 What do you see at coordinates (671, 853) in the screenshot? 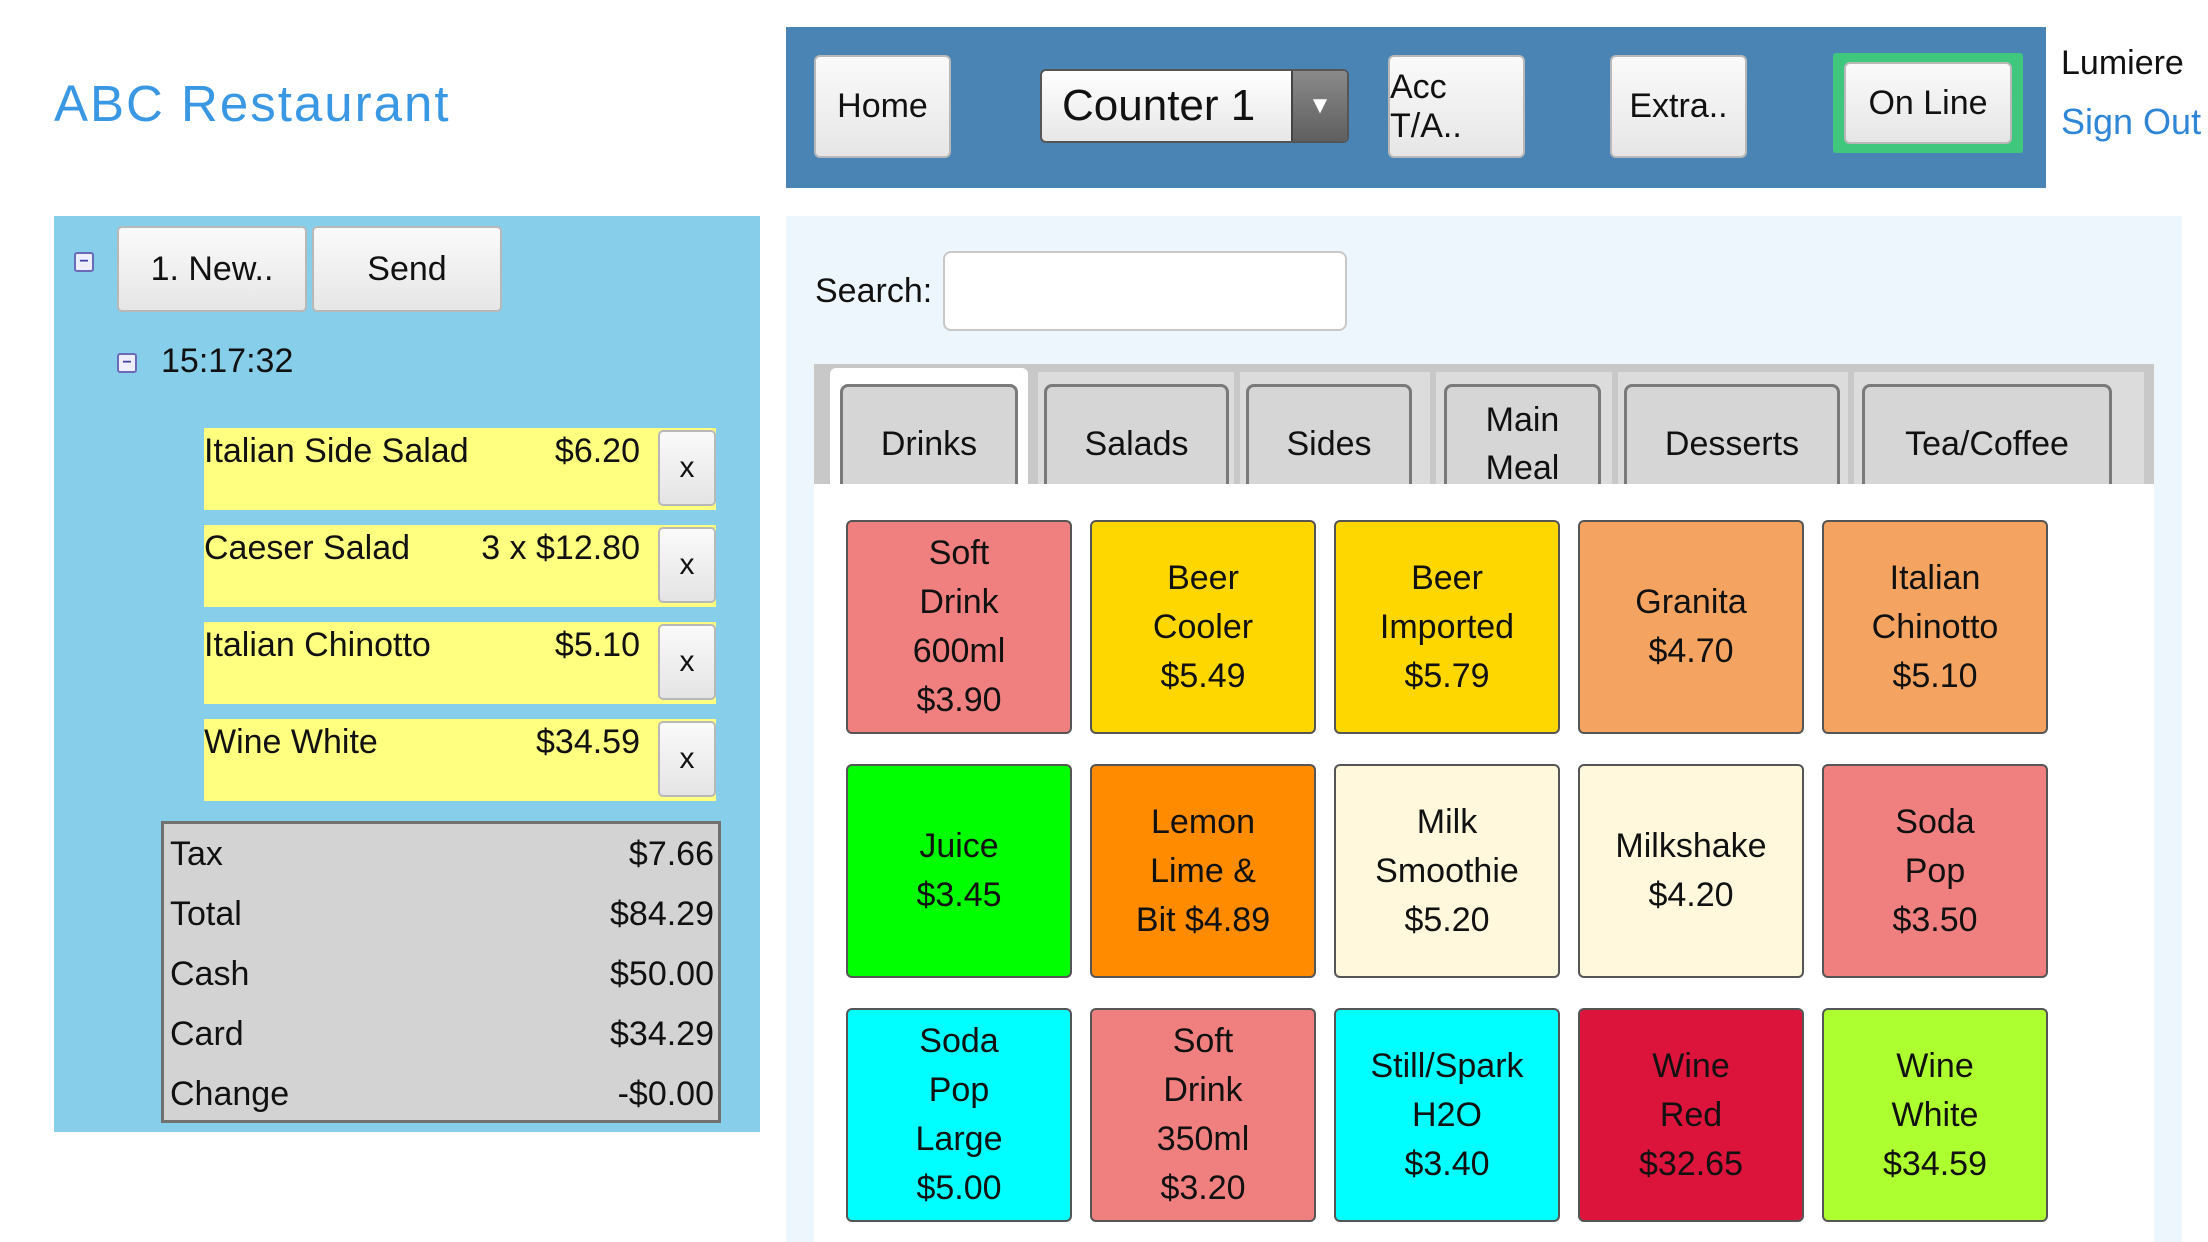
I see `totals-value: $7.66` at bounding box center [671, 853].